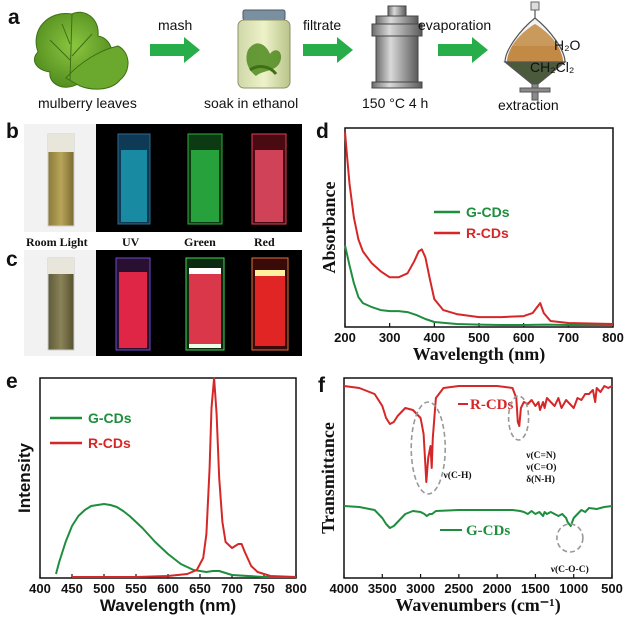  Describe the element at coordinates (322, 131) in the screenshot. I see `panel-letter-d: d` at that location.